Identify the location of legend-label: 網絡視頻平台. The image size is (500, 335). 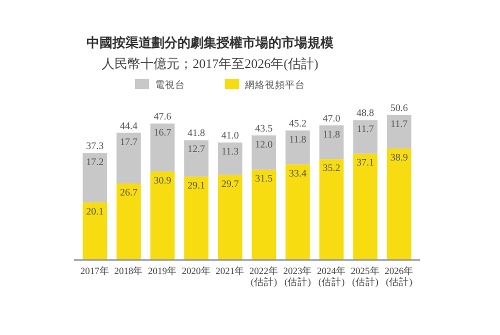
(274, 85).